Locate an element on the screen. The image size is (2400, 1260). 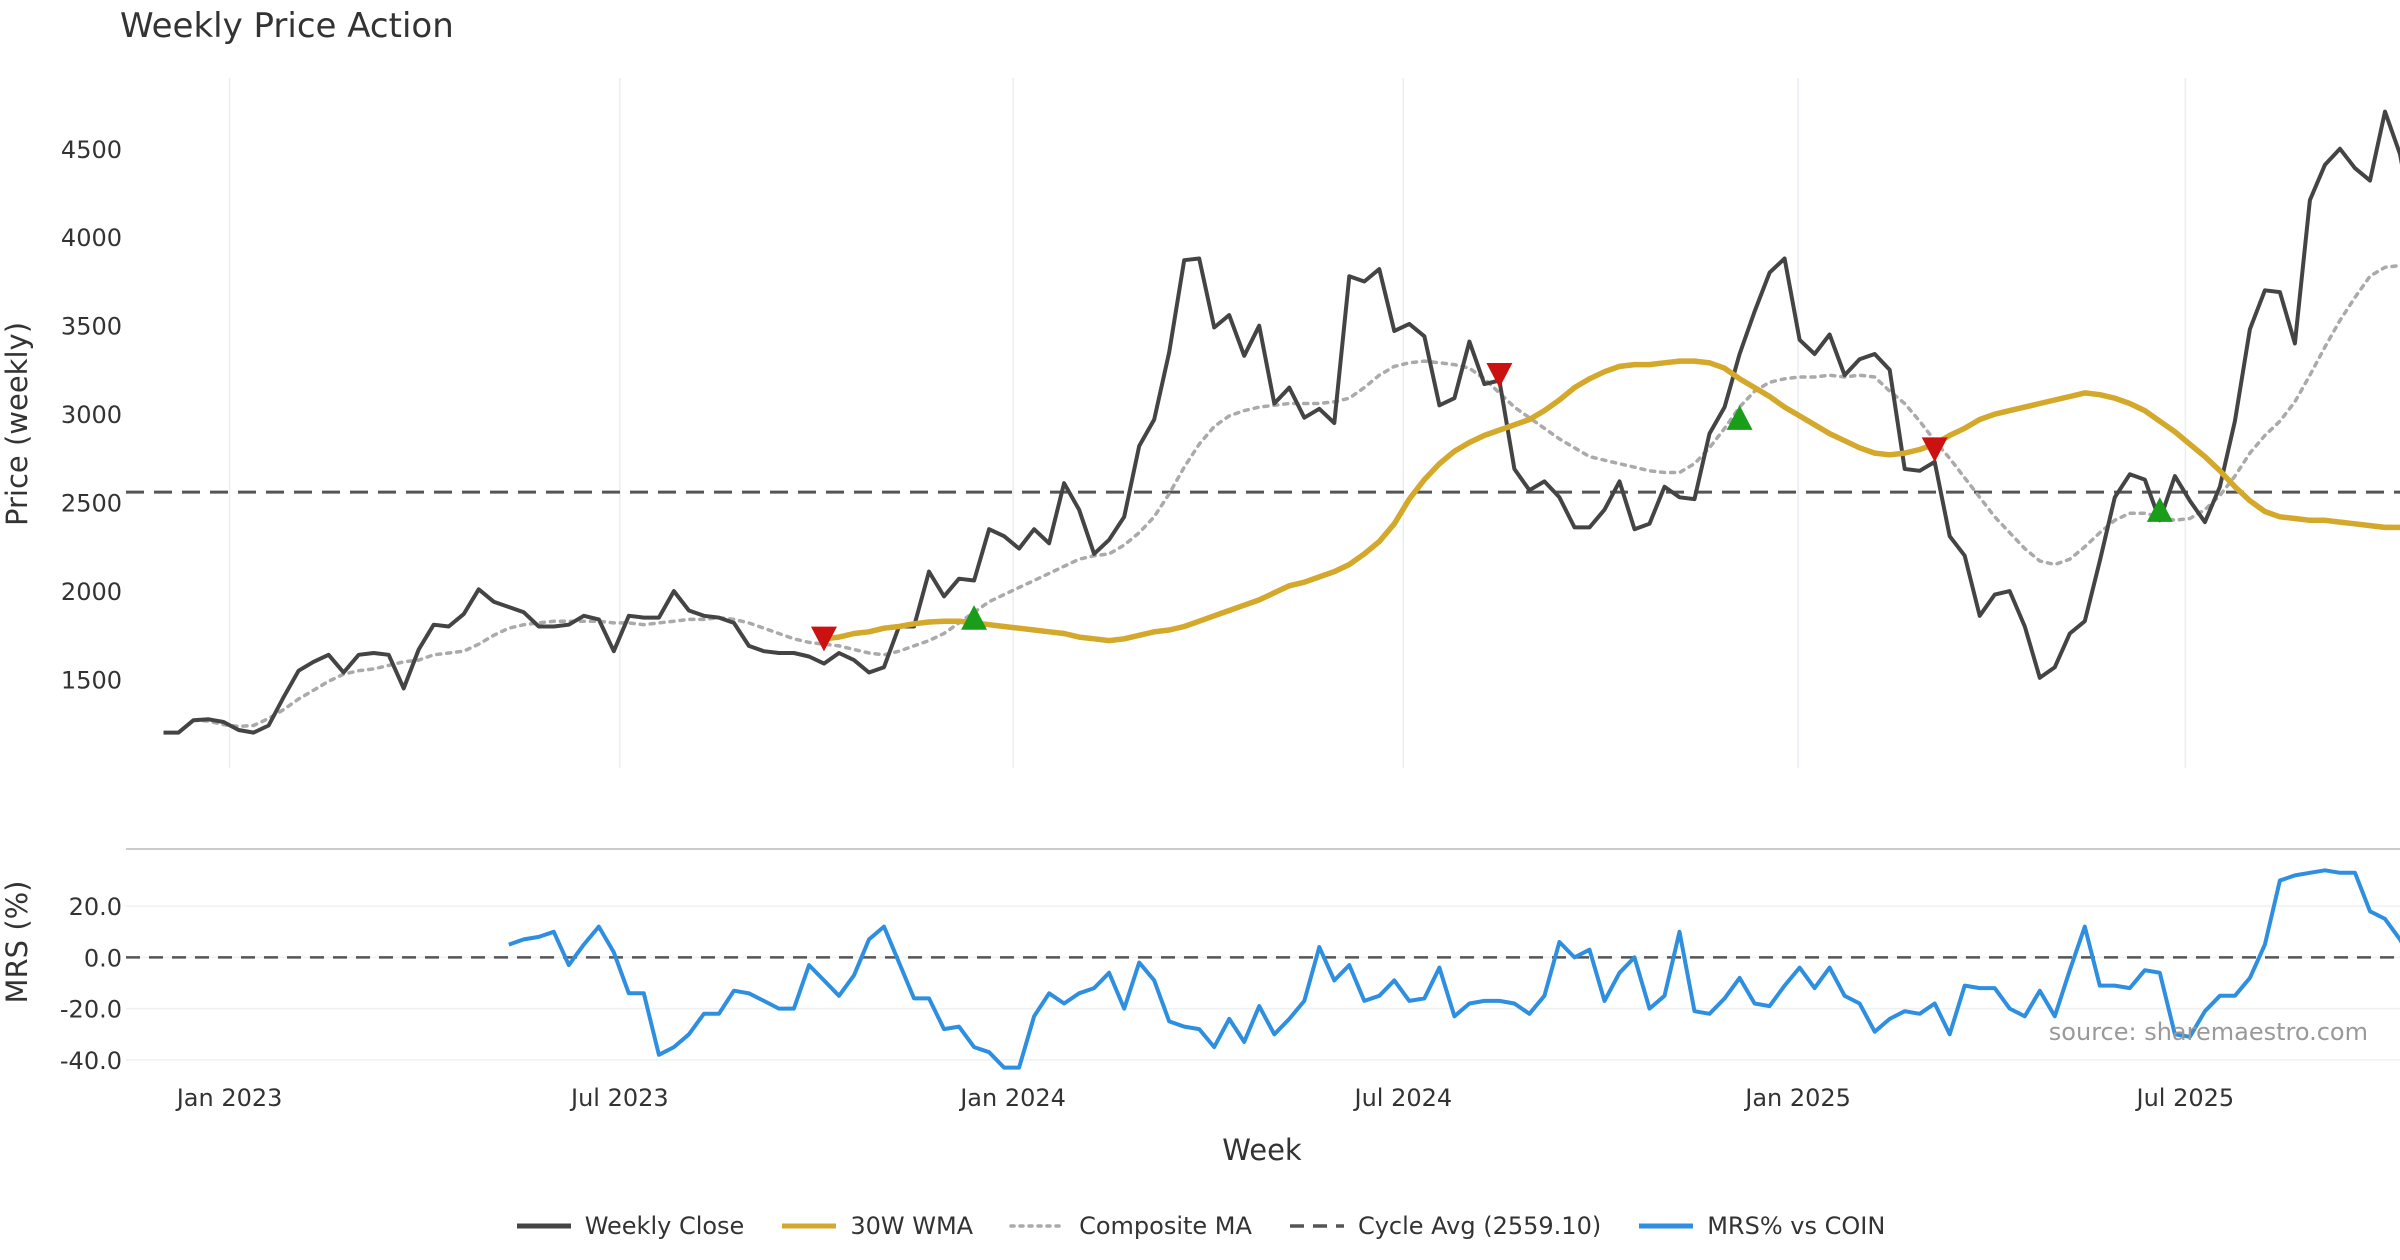
legend-item: Weekly Close is located at coordinates (630, 1226).